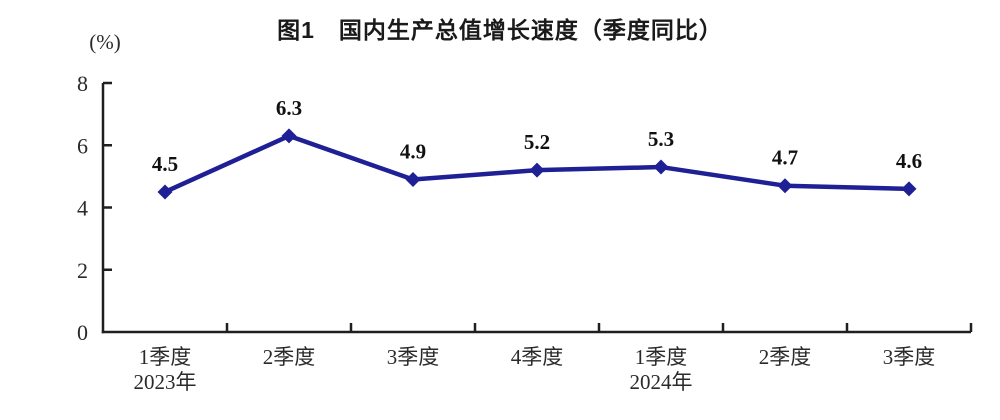  Describe the element at coordinates (82, 145) in the screenshot. I see `y-tick-label: 6` at that location.